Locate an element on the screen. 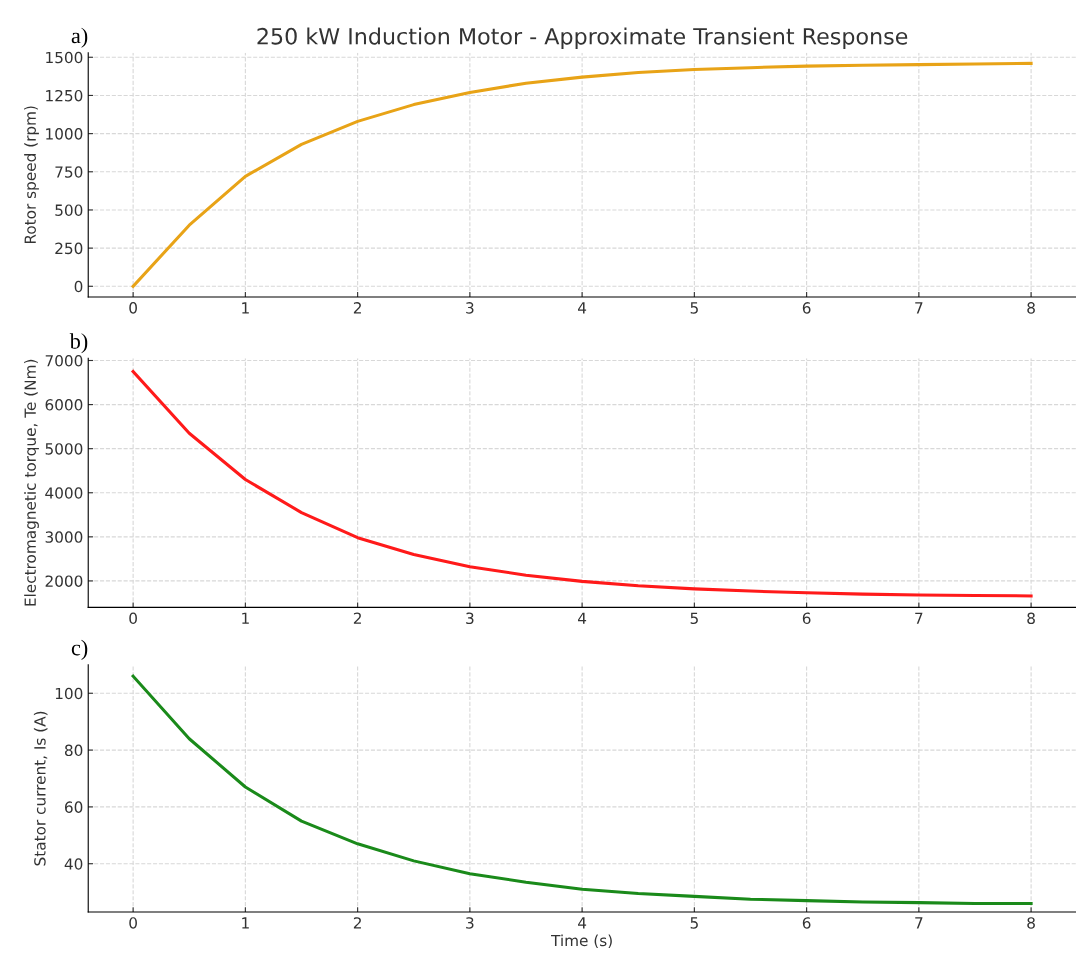  y-axis-title: Stator current, Is (A) is located at coordinates (40, 788).